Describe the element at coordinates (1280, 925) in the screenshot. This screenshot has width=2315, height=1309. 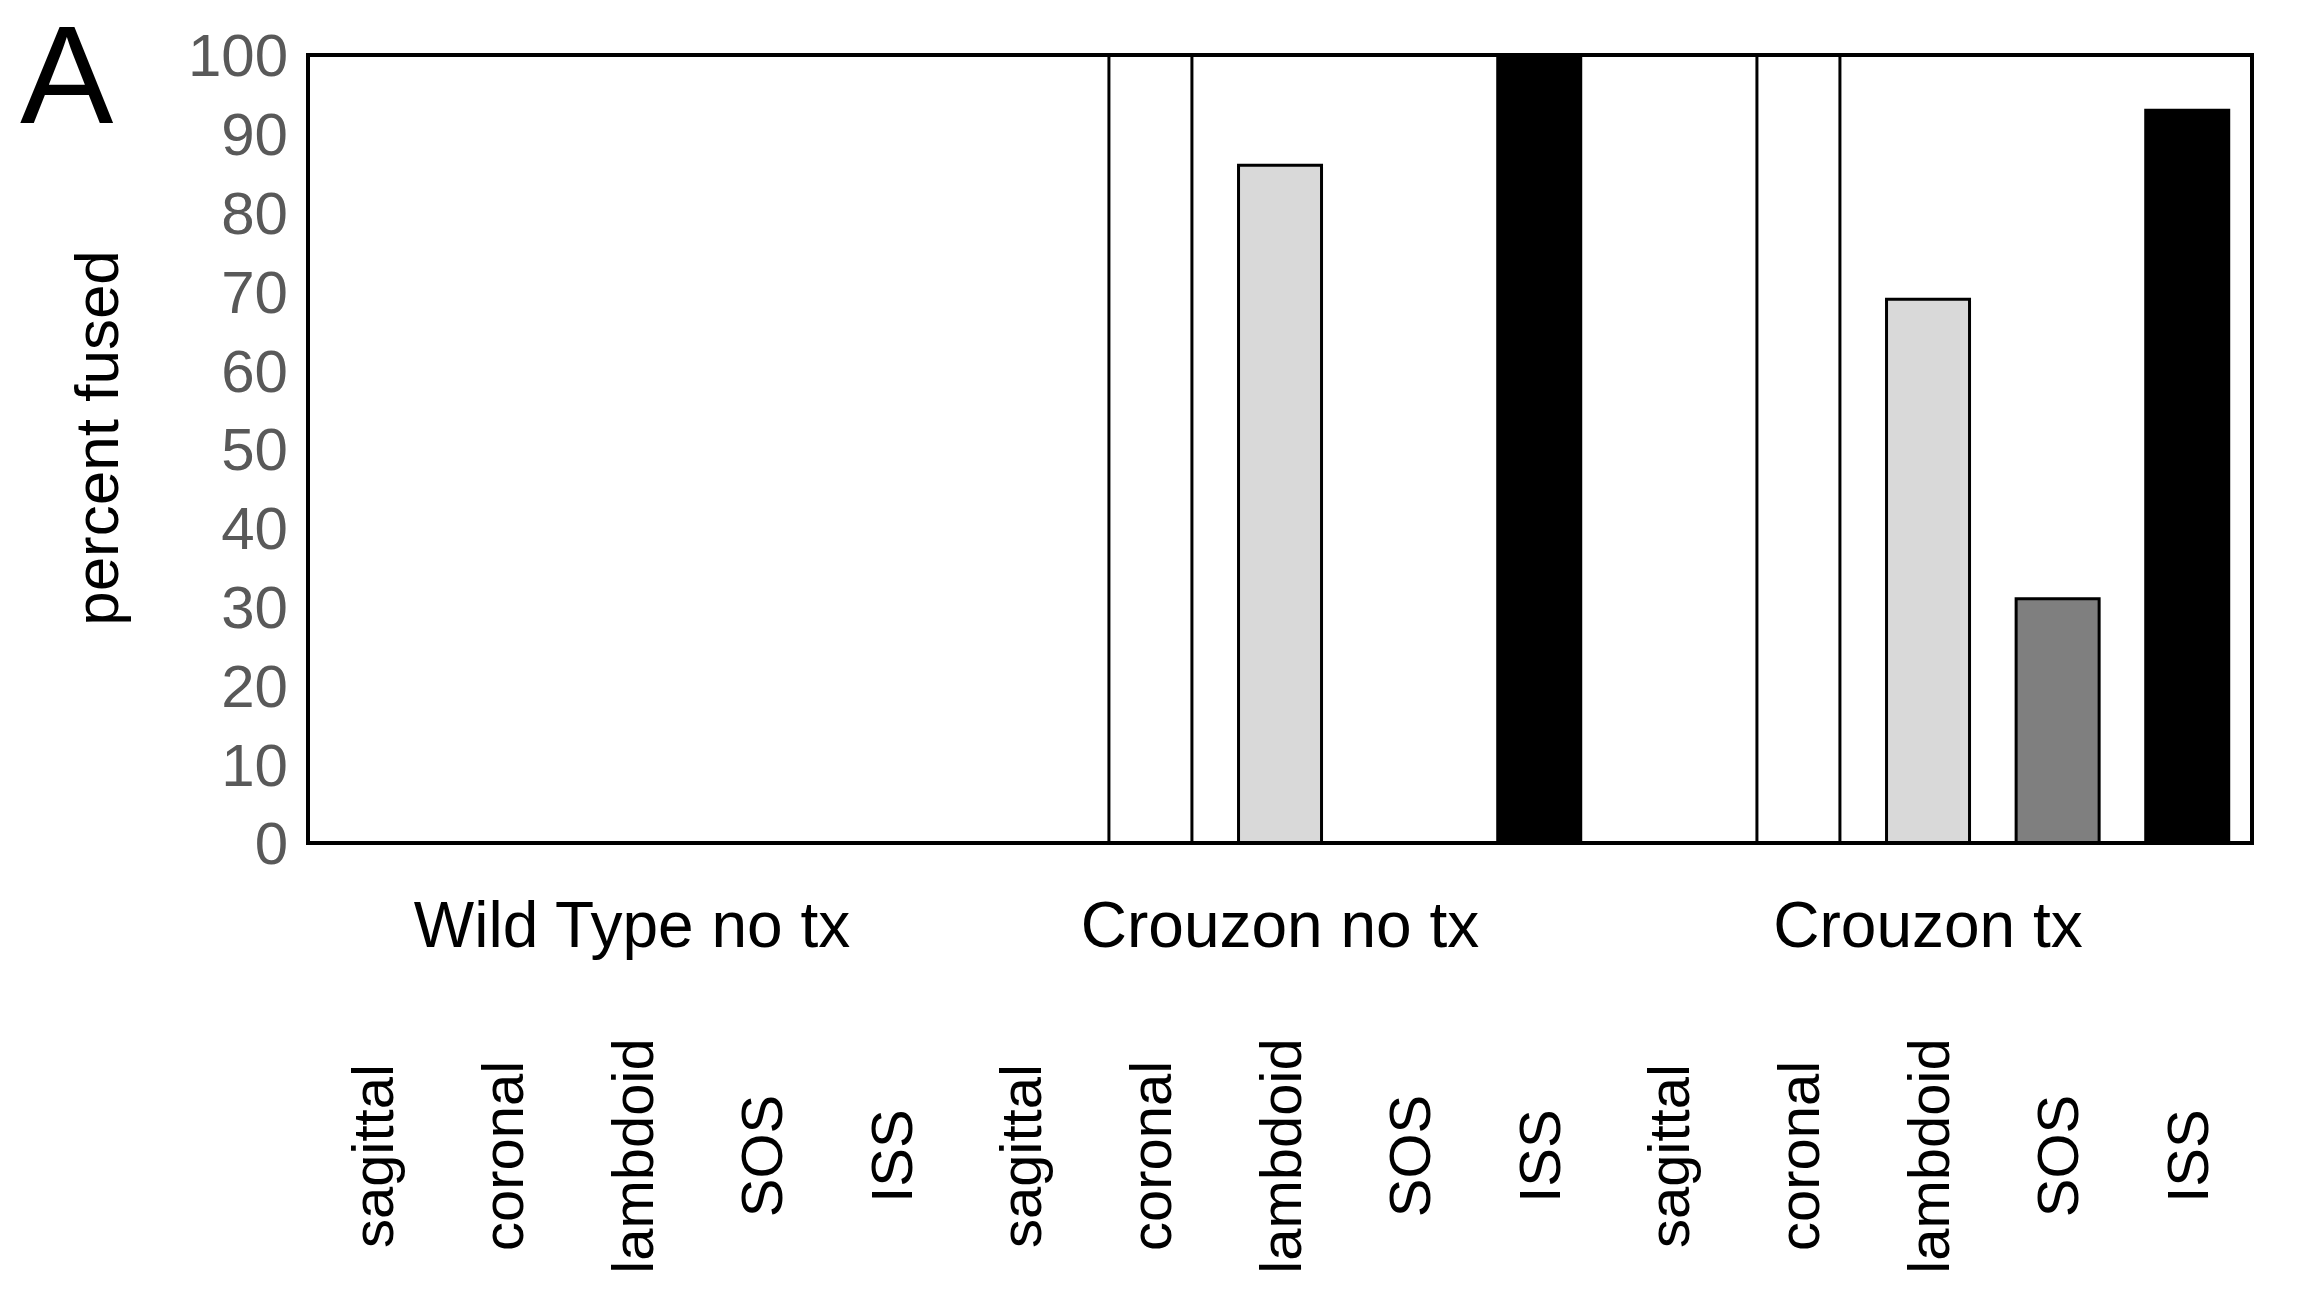
I see `text: Crouzon no tx` at that location.